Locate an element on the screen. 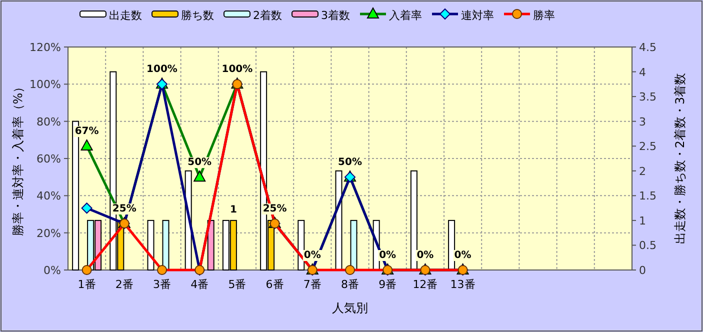 The height and width of the screenshot is (332, 703). legend-label: 勝ち数 is located at coordinates (197, 15).